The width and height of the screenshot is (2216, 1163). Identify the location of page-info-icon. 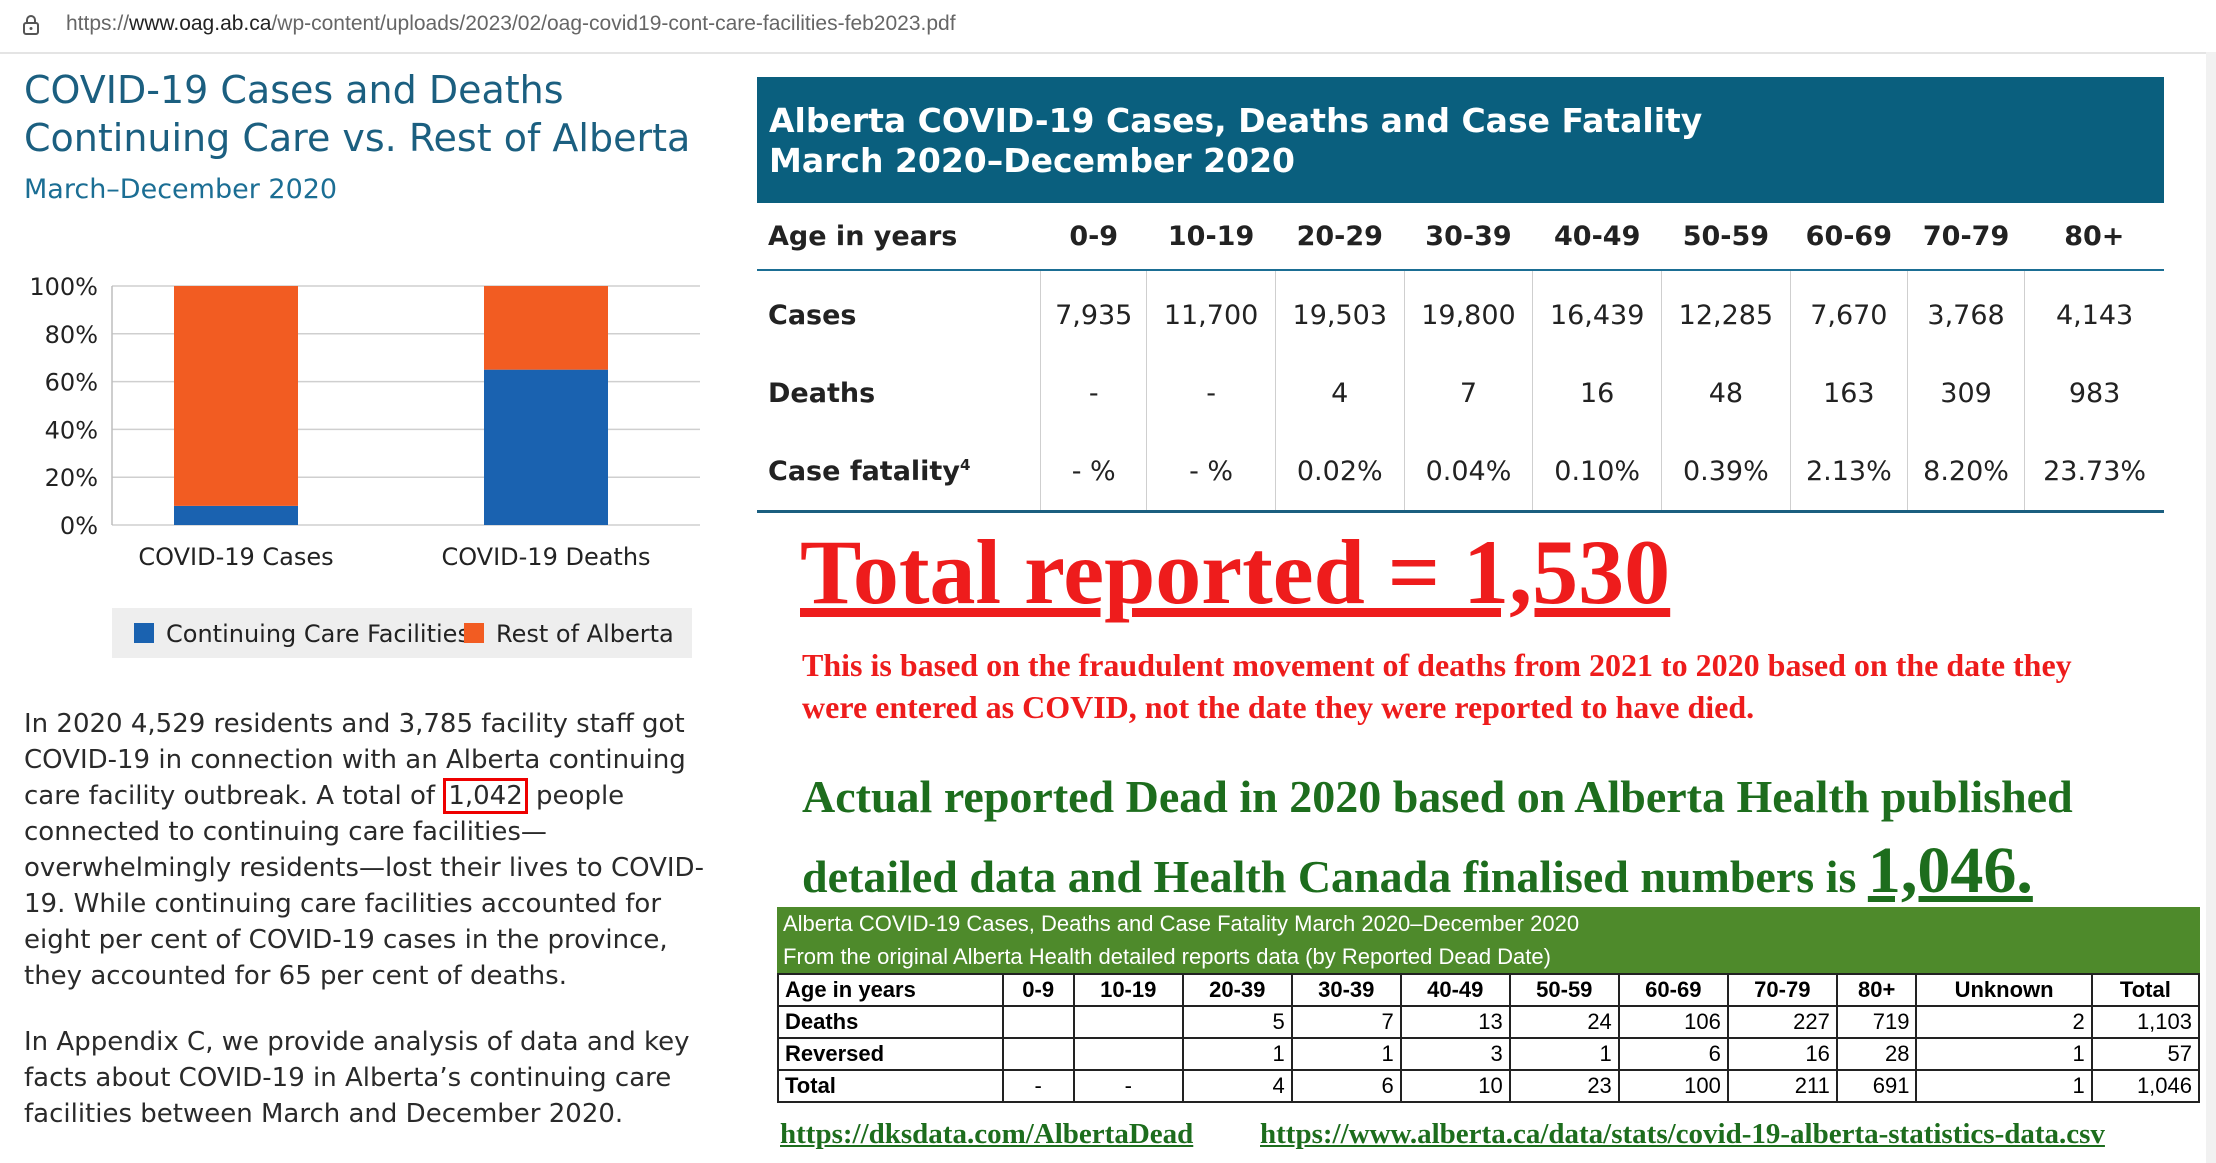
(31, 25).